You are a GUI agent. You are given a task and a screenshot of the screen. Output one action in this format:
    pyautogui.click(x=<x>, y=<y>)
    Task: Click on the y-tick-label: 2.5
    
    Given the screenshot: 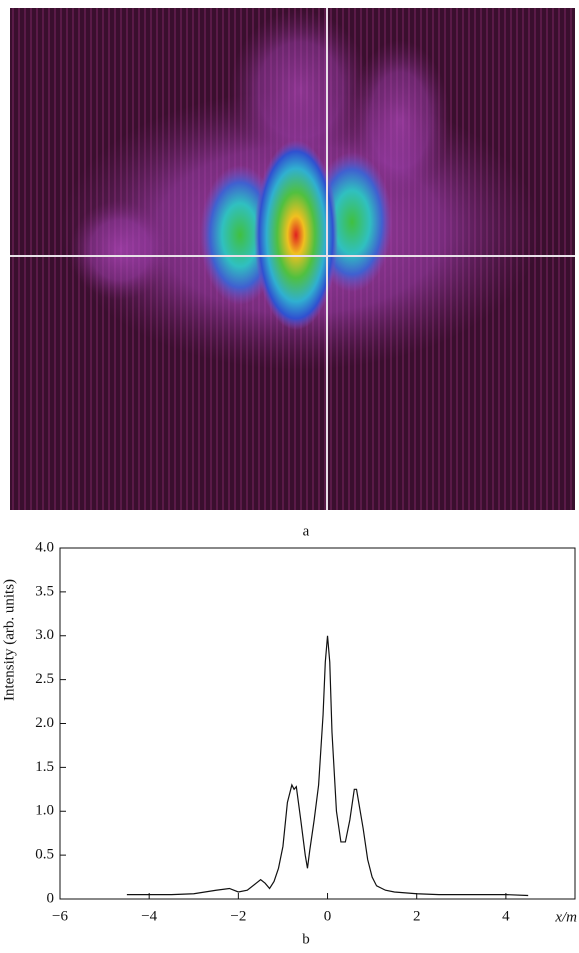 What is the action you would take?
    pyautogui.click(x=44, y=679)
    